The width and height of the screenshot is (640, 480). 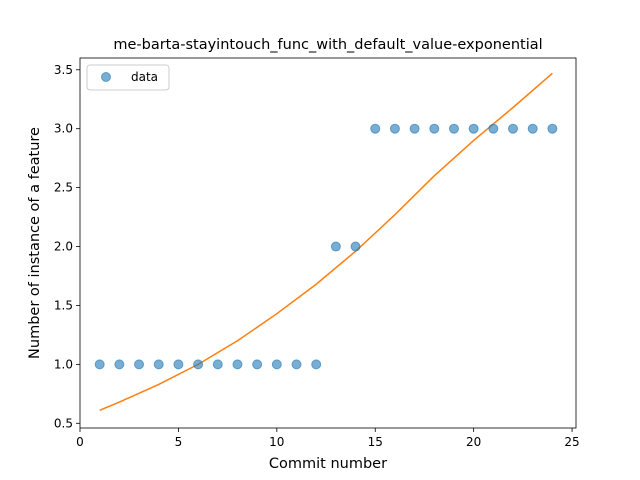 I want to click on y-axis: 0.5 1.0 1.5 2.0 2.5 3.0 3.5, so click(x=67, y=246).